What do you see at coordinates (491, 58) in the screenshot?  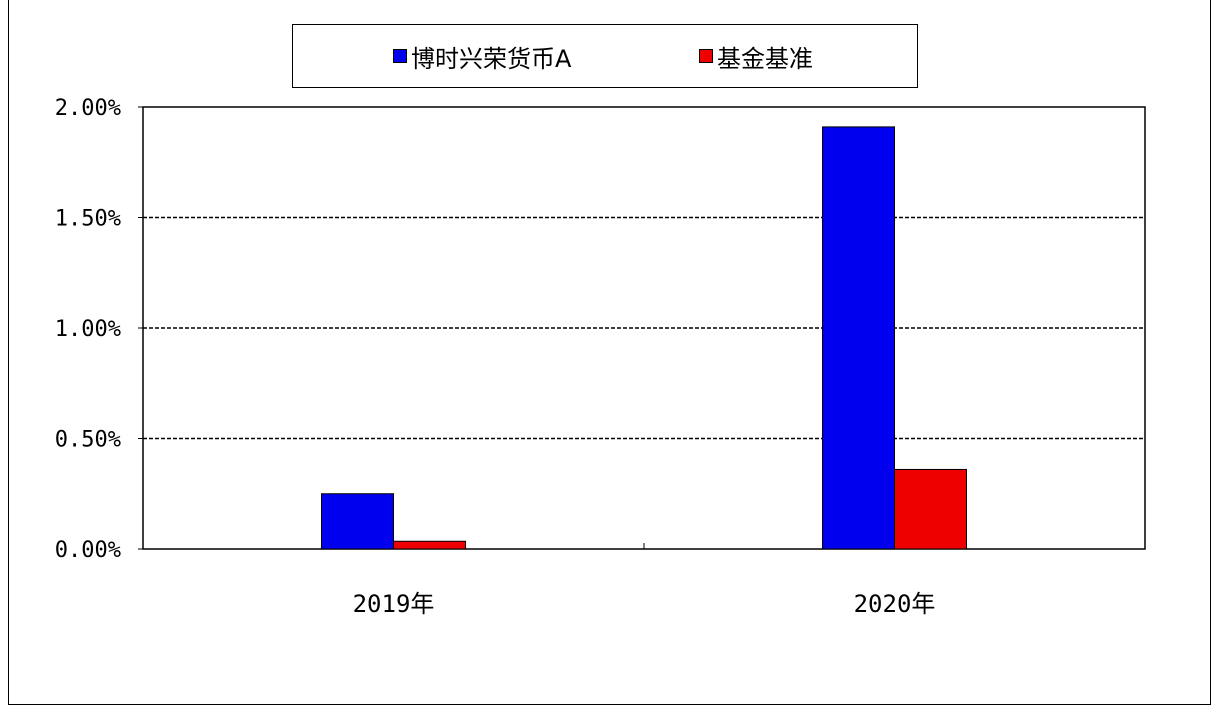 I see `legend-label-series-1: 博时兴荣货币A` at bounding box center [491, 58].